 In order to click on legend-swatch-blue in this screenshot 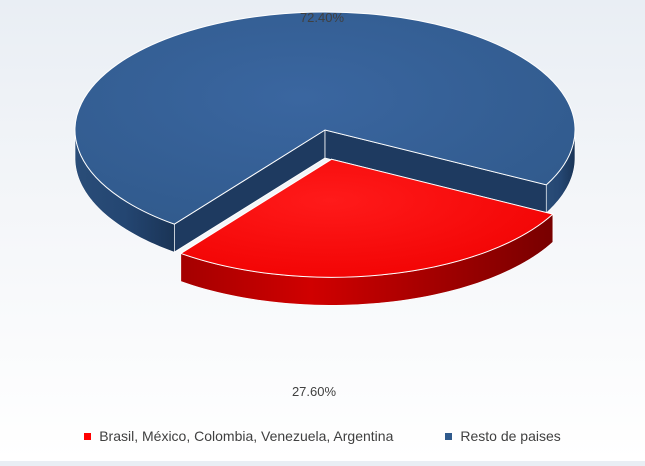, I will do `click(449, 436)`.